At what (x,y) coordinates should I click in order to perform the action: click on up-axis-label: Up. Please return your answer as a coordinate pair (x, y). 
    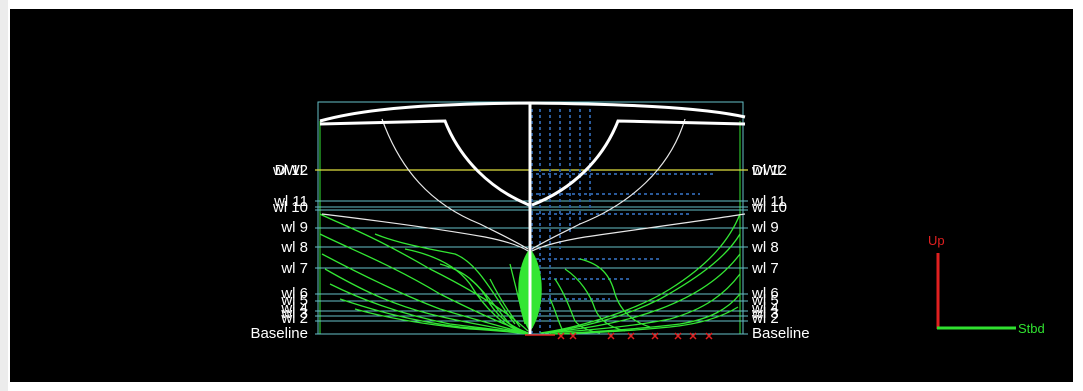
    Looking at the image, I should click on (936, 240).